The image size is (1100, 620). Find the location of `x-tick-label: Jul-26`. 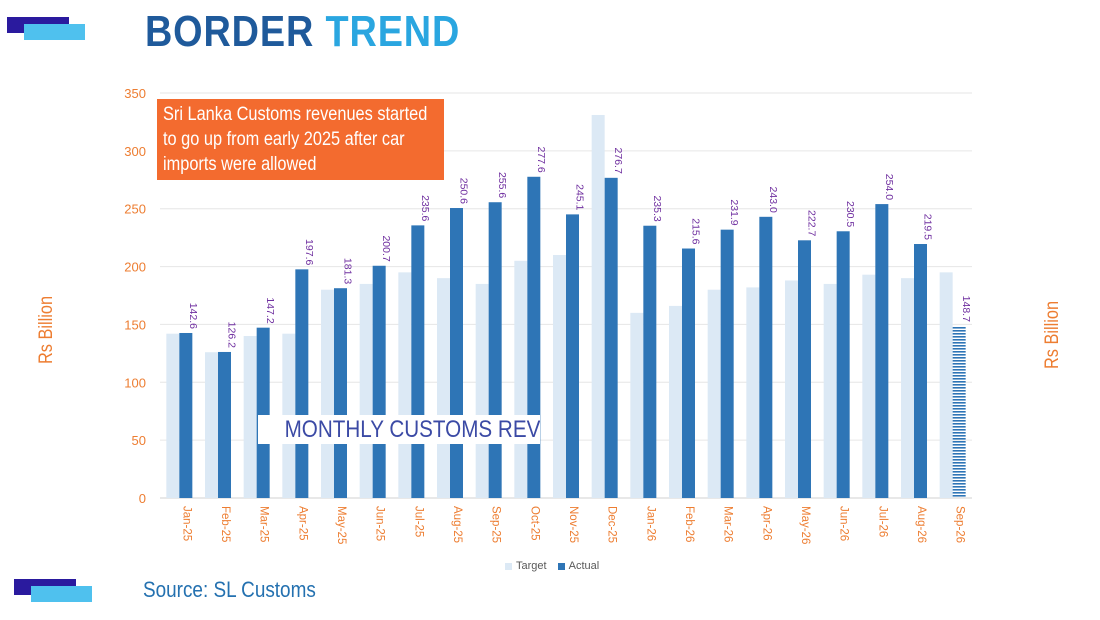

x-tick-label: Jul-26 is located at coordinates (882, 521).